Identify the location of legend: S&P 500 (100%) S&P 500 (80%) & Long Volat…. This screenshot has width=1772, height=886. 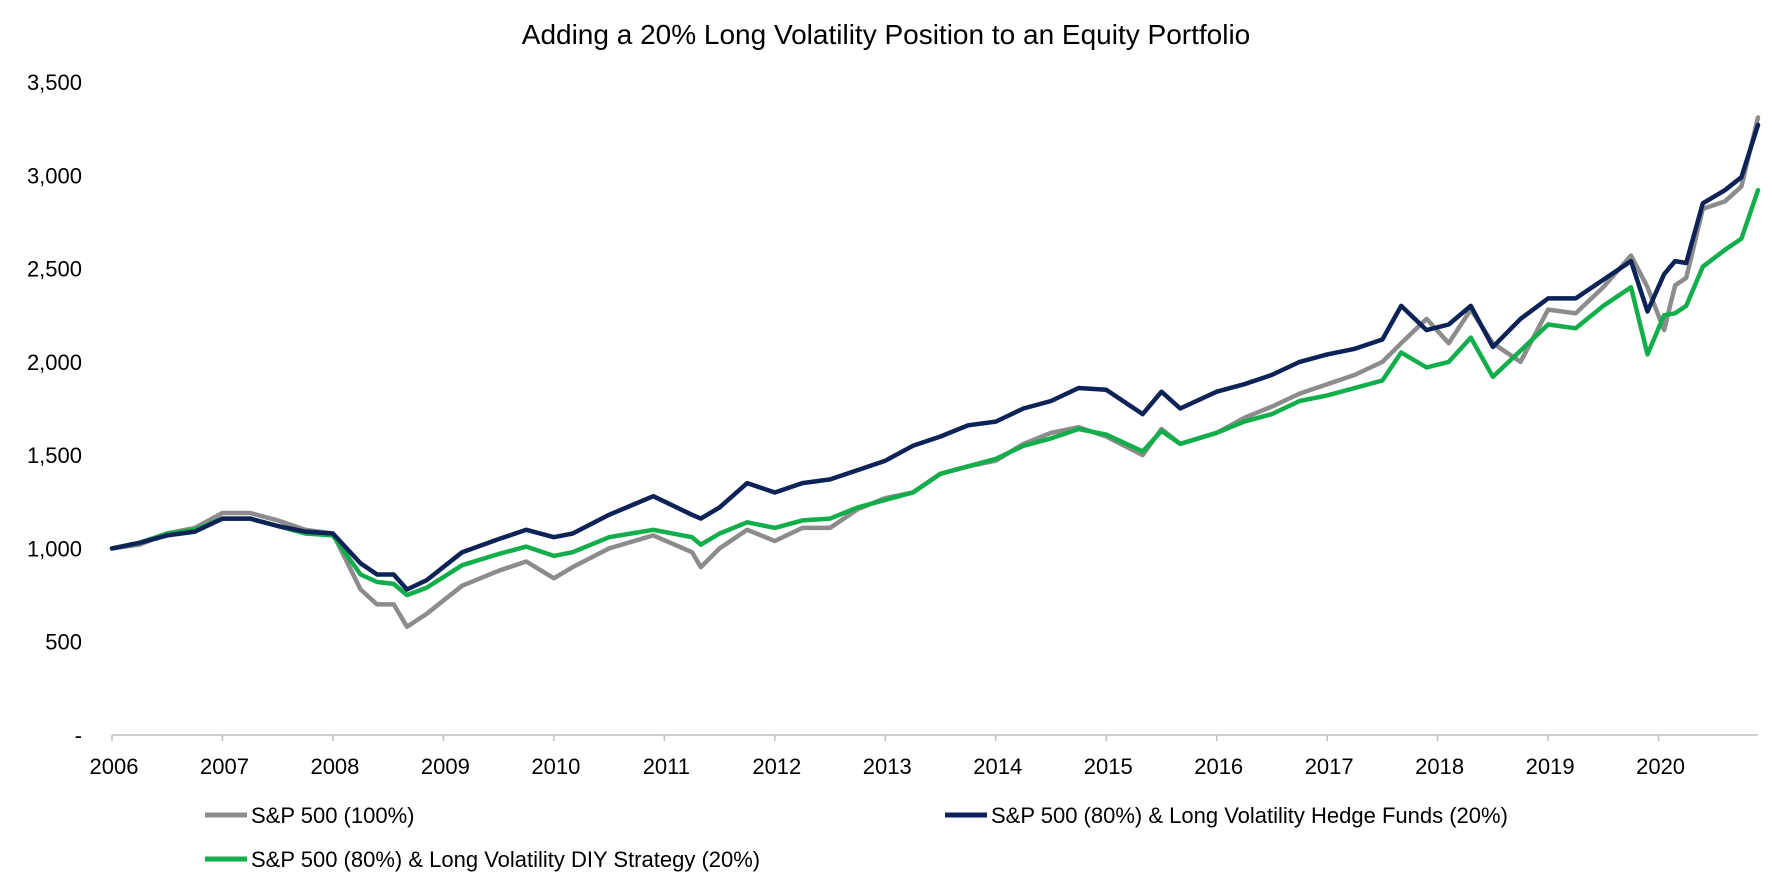
(856, 837).